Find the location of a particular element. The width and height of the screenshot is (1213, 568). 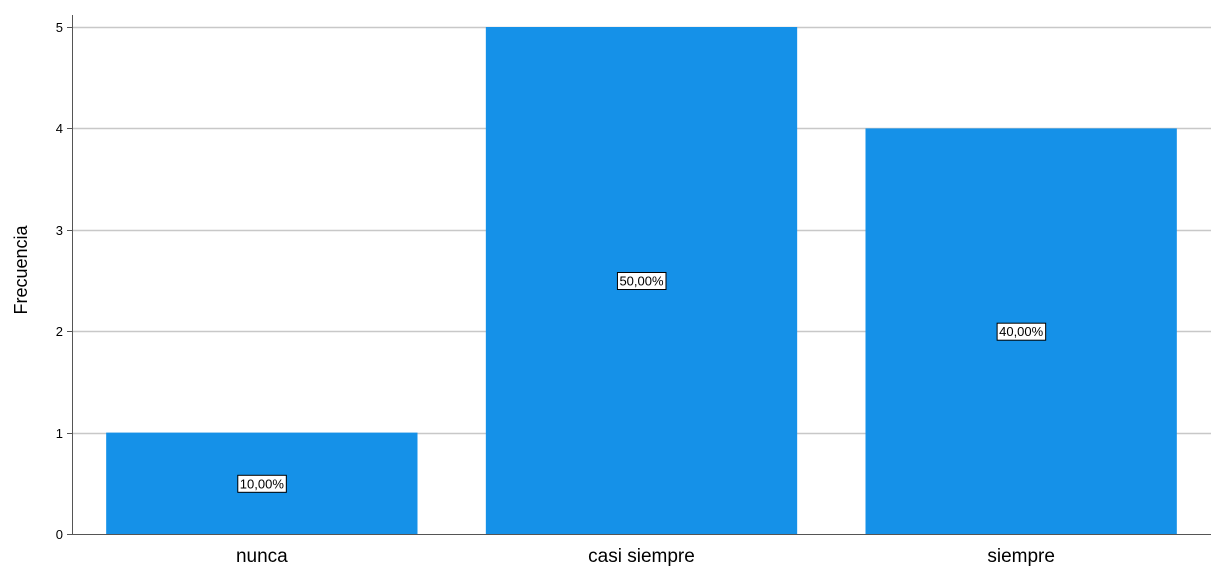

data-label-text: 50,00% is located at coordinates (641, 281).